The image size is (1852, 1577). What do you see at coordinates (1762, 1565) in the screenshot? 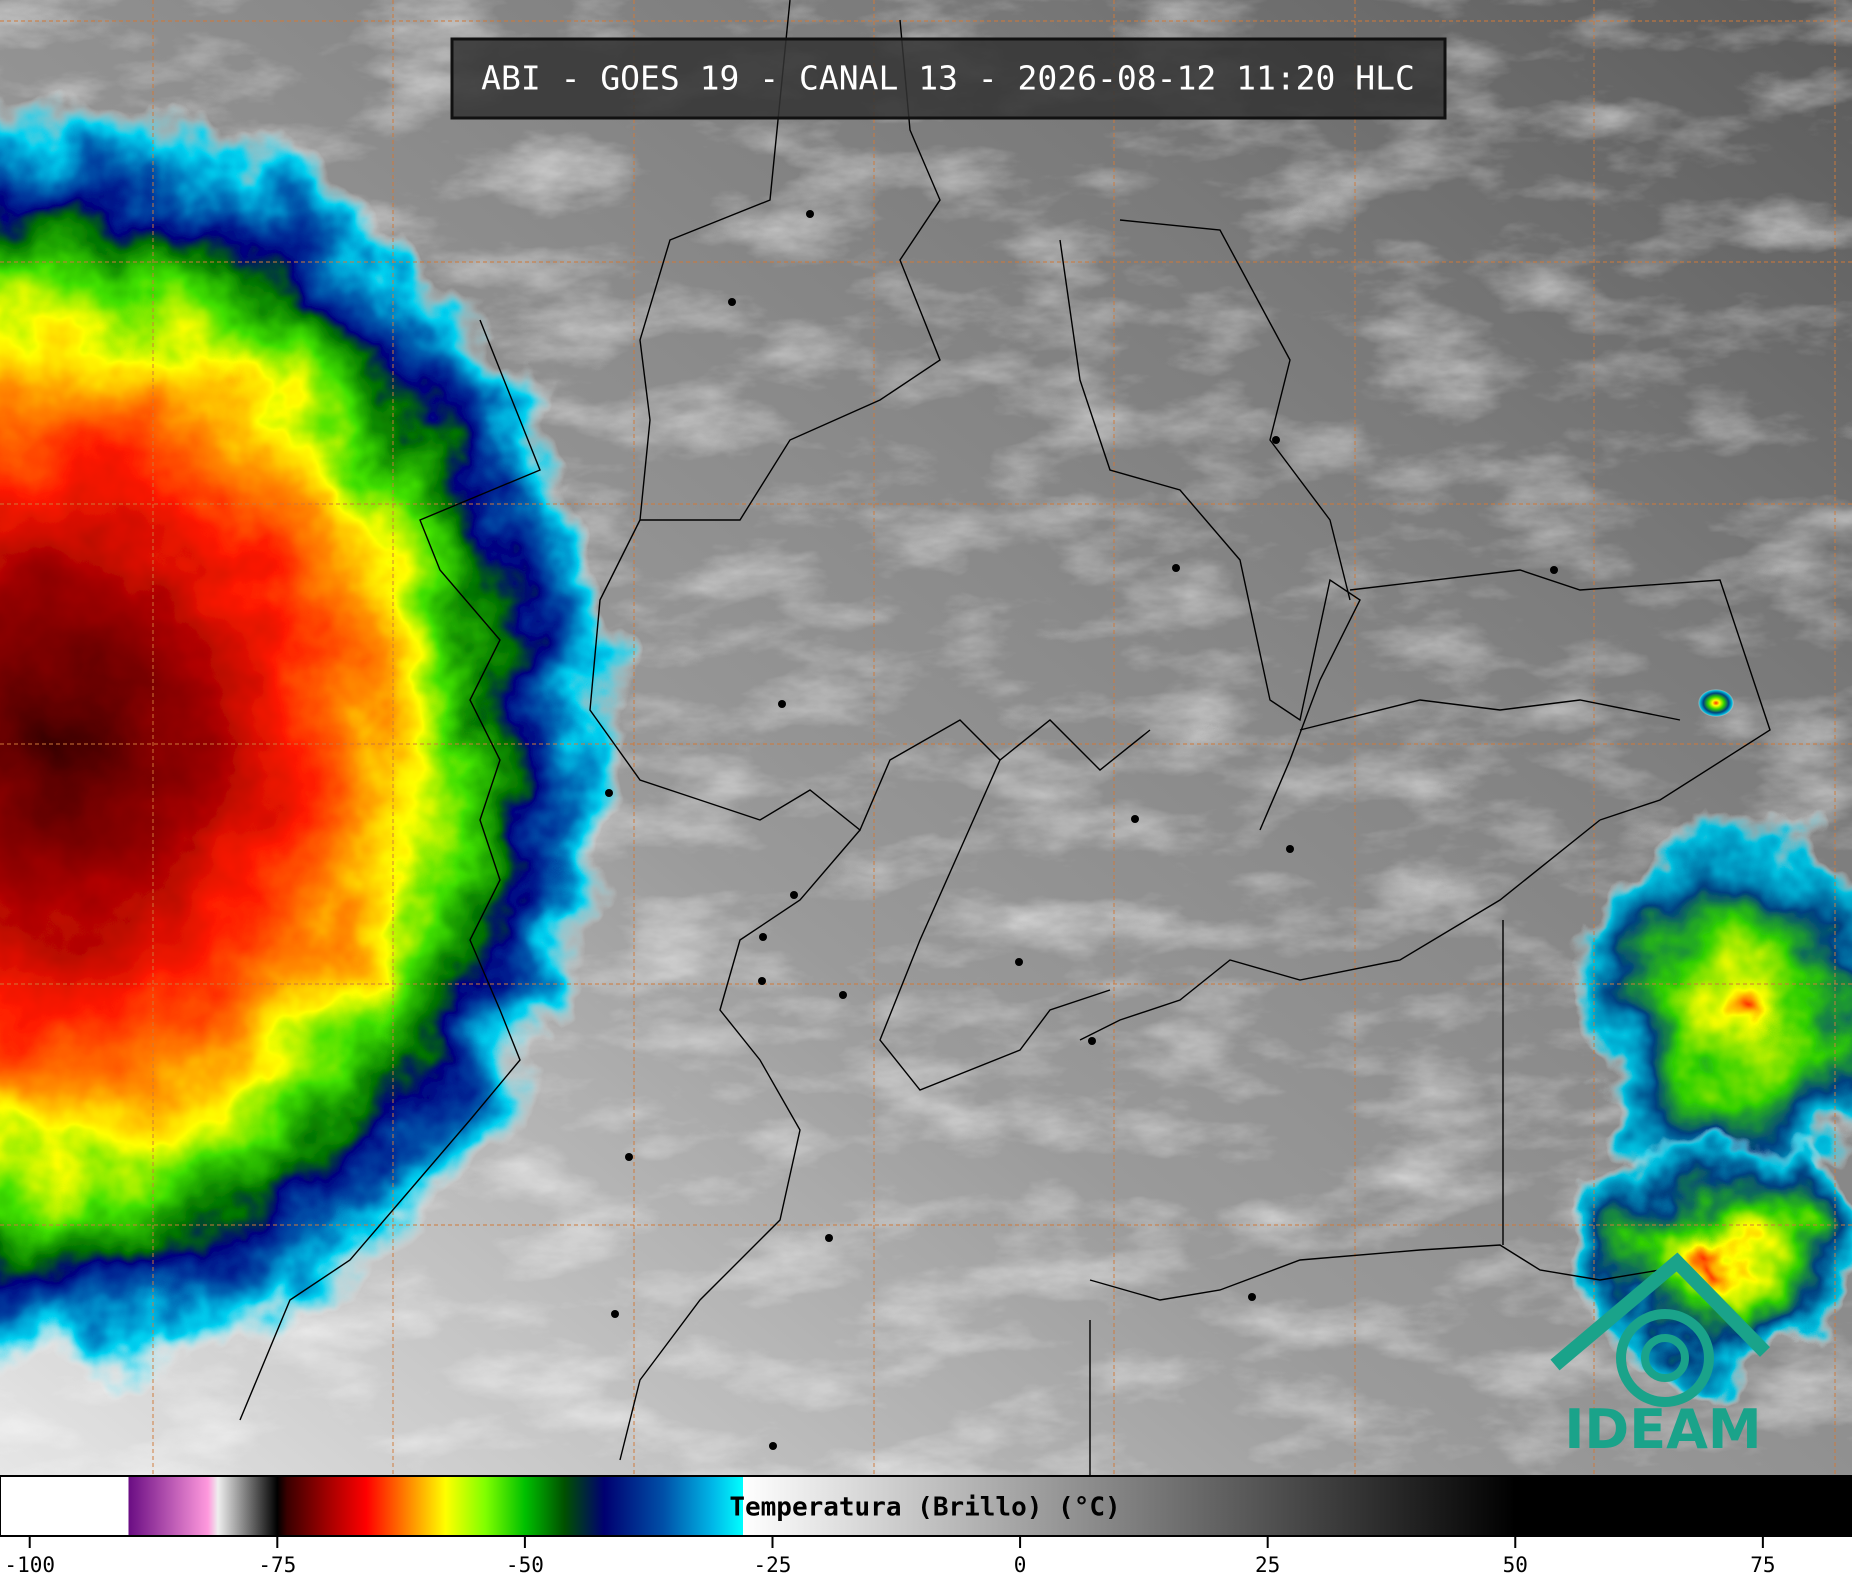
I see `colorbar-tick-label: 75` at bounding box center [1762, 1565].